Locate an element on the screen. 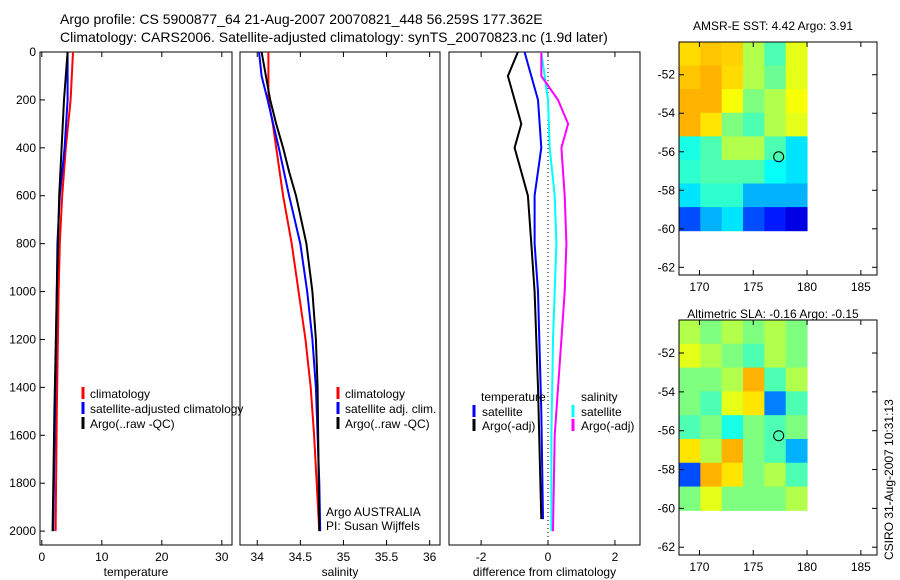 This screenshot has width=900, height=580. diff-x-label: difference from climatology is located at coordinates (544, 572).